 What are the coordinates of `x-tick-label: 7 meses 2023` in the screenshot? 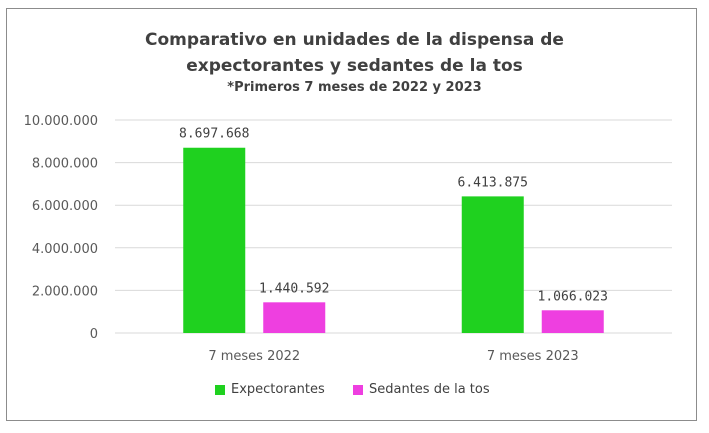 It's located at (533, 356).